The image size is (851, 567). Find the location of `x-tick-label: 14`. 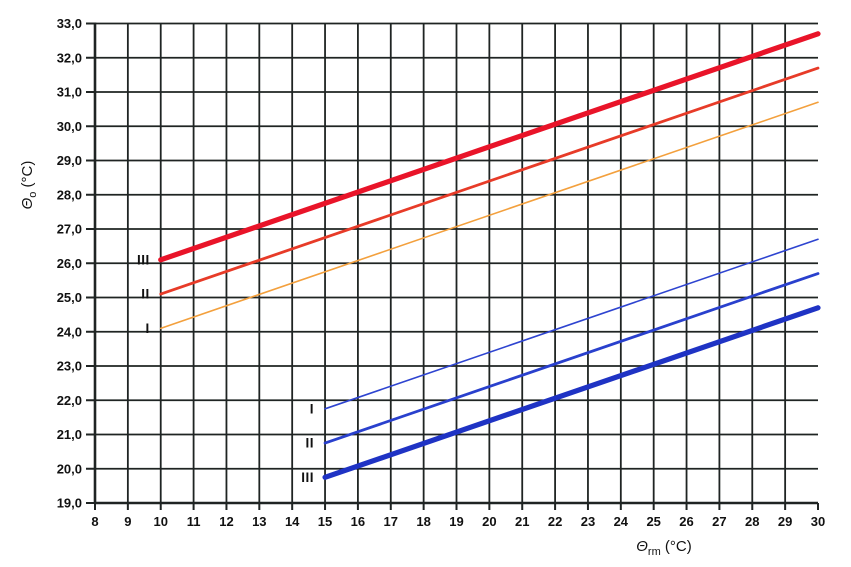

x-tick-label: 14 is located at coordinates (292, 521).